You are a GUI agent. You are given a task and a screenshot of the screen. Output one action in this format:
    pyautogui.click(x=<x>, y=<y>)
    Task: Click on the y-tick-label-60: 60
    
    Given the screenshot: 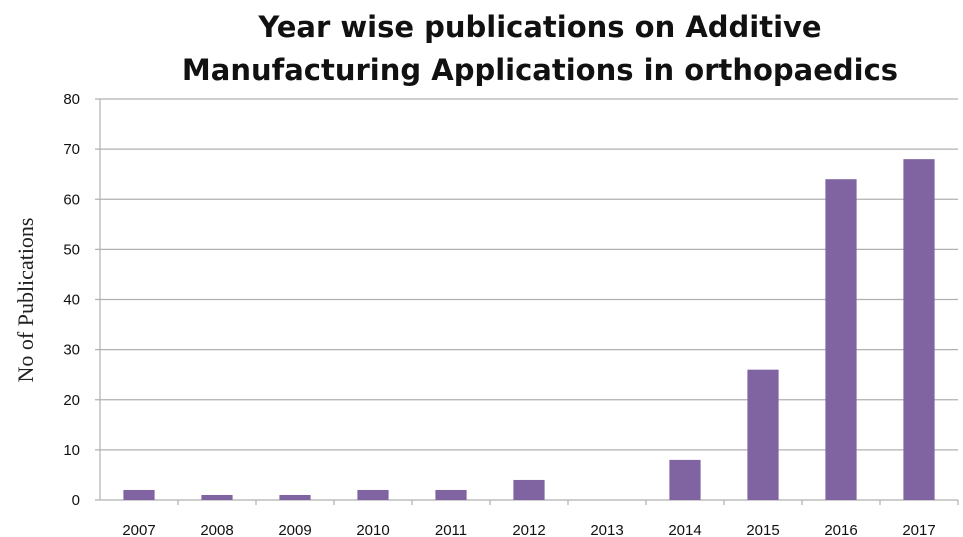 What is the action you would take?
    pyautogui.click(x=71, y=199)
    